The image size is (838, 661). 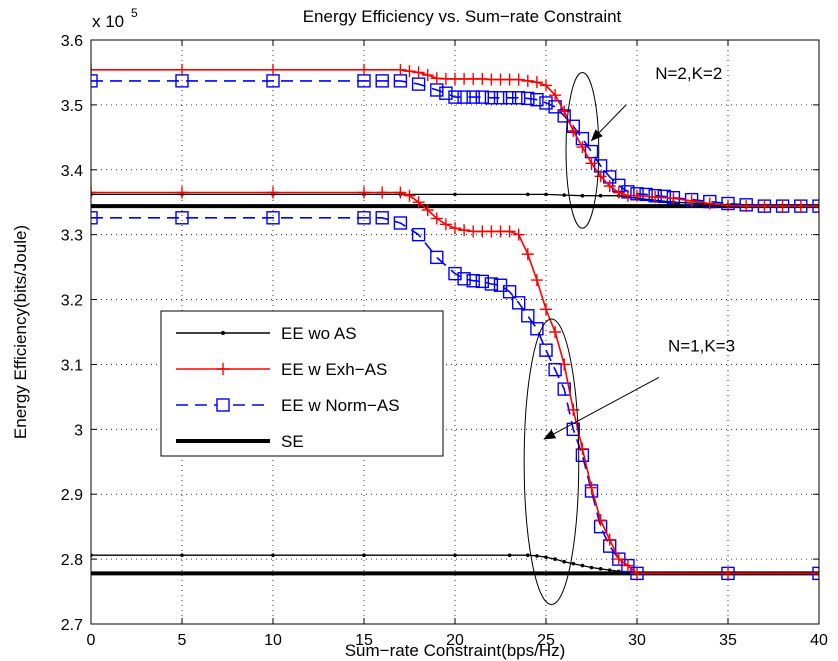 What do you see at coordinates (340, 405) in the screenshot?
I see `legend-label: EE w Norm−AS` at bounding box center [340, 405].